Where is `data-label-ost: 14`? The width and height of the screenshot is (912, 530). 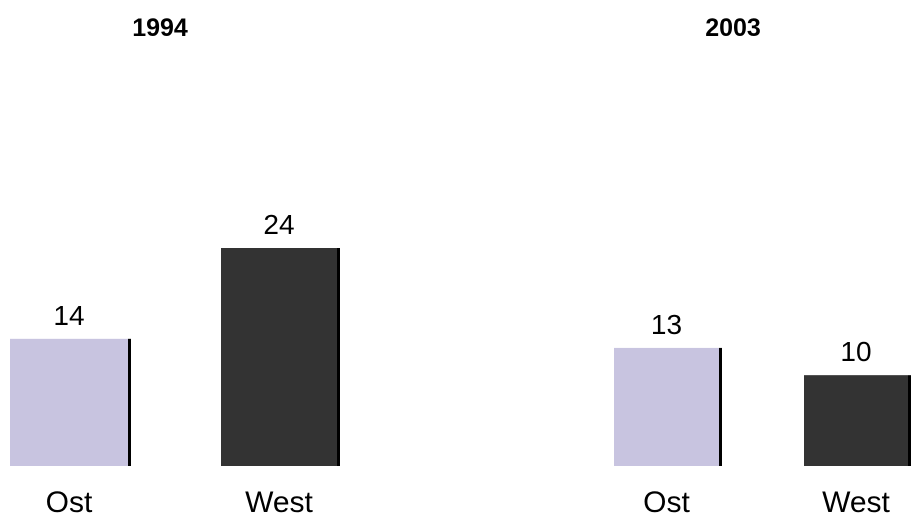
data-label-ost: 14 is located at coordinates (68, 315).